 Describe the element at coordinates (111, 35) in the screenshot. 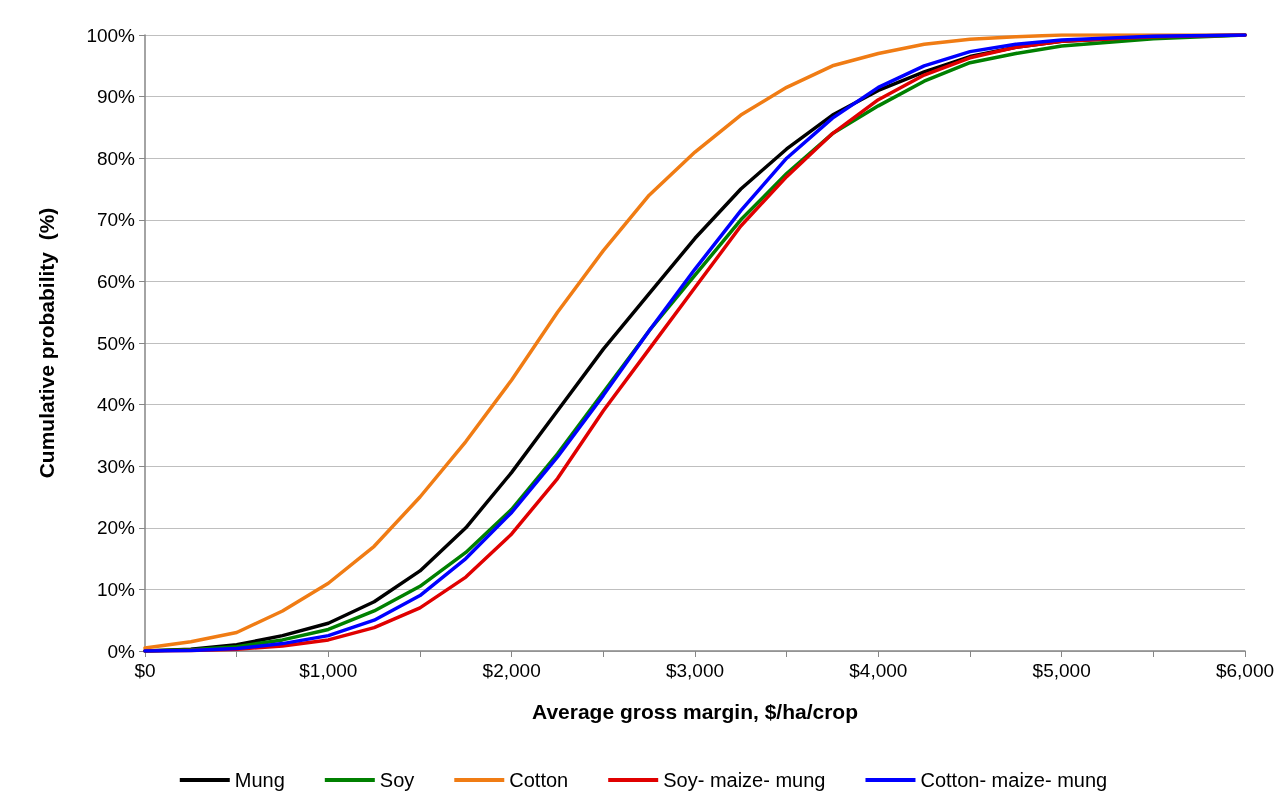

I see `y-tick-label: 100%` at that location.